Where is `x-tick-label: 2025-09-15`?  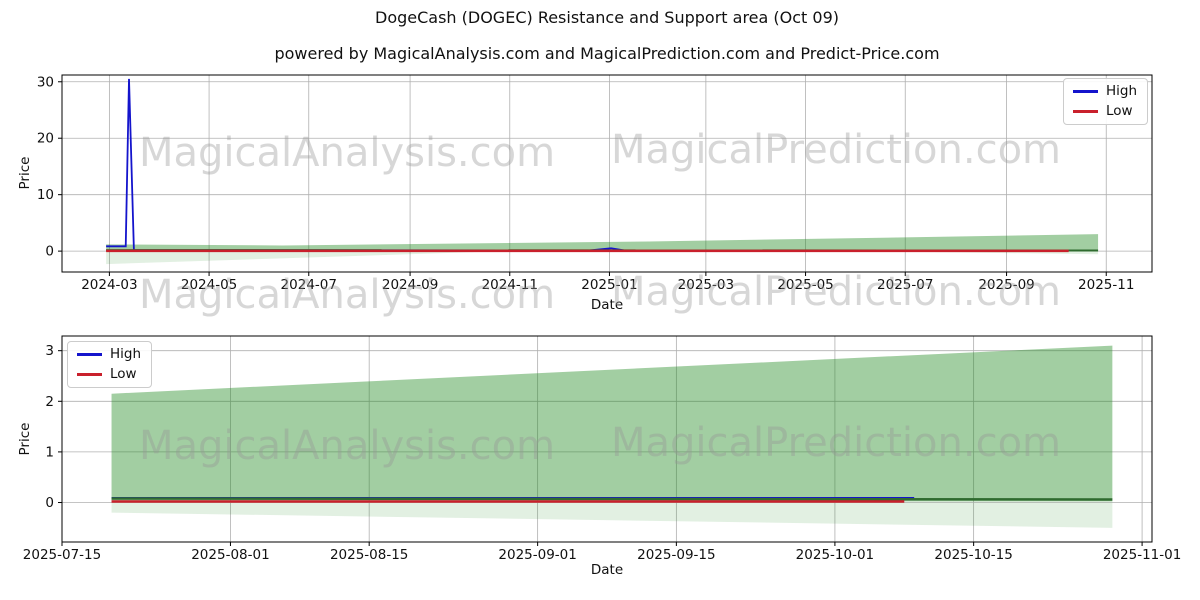 x-tick-label: 2025-09-15 is located at coordinates (676, 555).